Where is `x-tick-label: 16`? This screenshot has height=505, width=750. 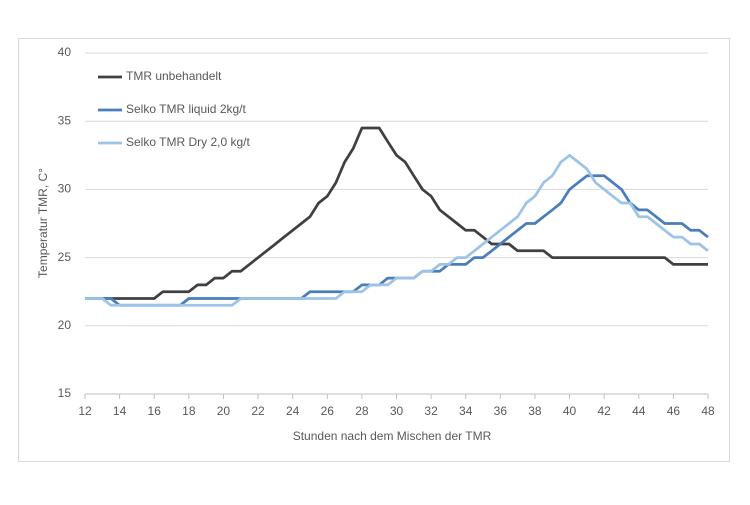 x-tick-label: 16 is located at coordinates (155, 411).